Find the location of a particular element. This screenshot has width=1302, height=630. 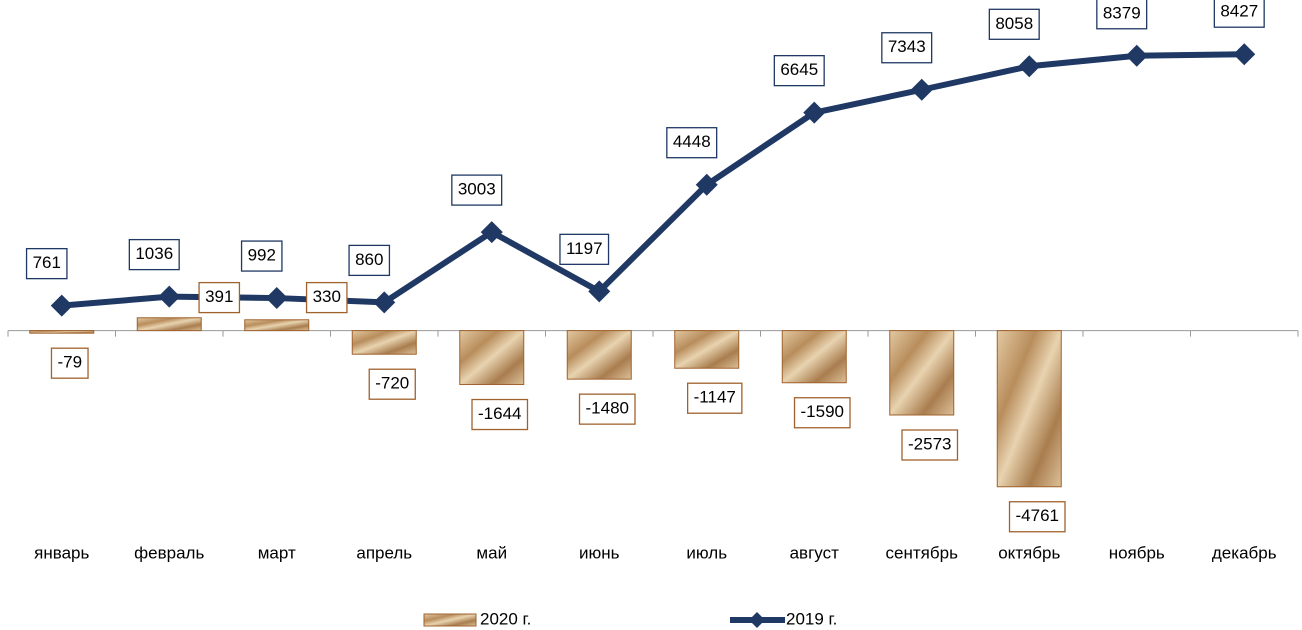

bar-label: 330 is located at coordinates (327, 296).